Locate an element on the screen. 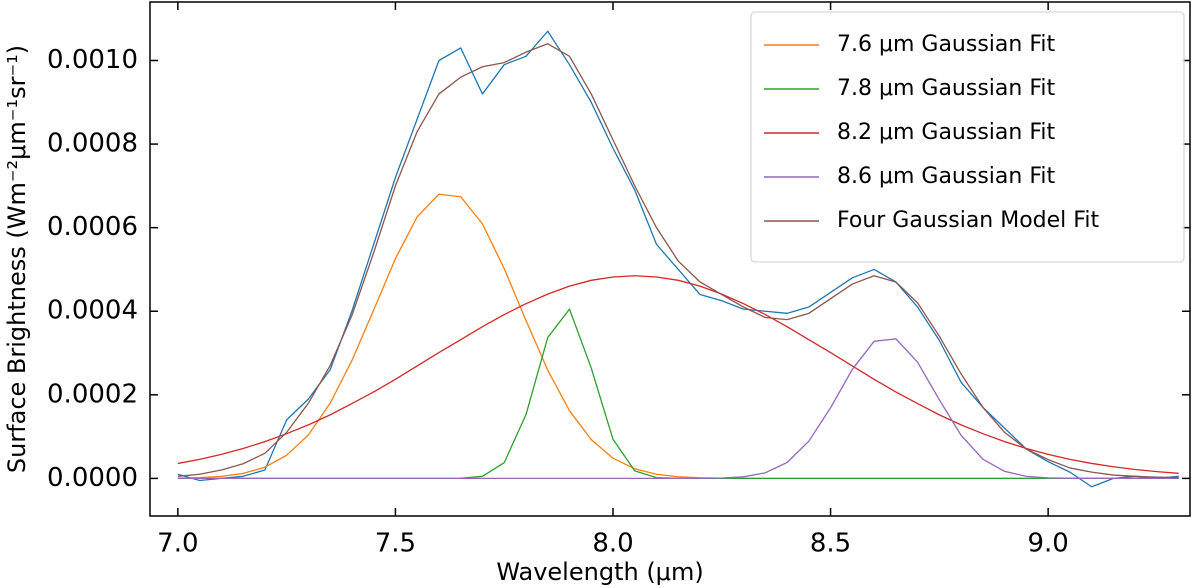 Image resolution: width=1200 pixels, height=588 pixels. legend-label: 7.6 μm Gaussian Fit is located at coordinates (946, 44).